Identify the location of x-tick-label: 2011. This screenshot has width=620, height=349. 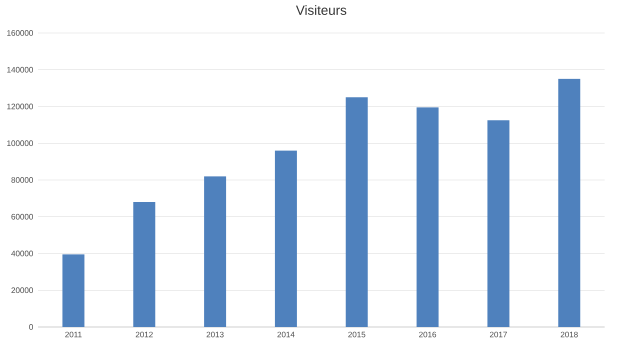
(73, 335).